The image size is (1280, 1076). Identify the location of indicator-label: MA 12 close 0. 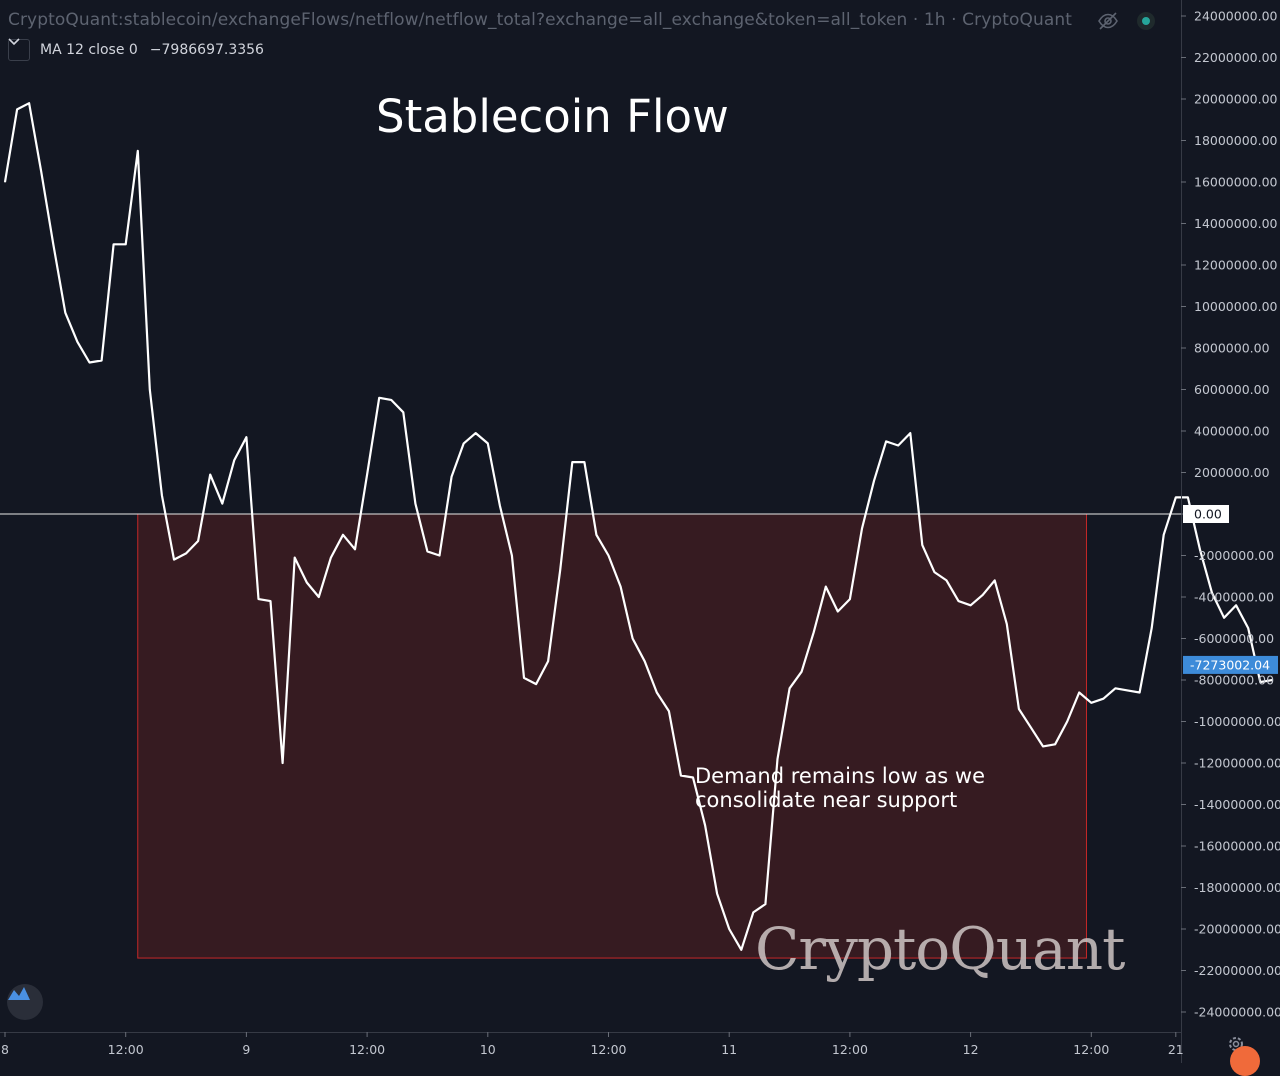
(89, 50).